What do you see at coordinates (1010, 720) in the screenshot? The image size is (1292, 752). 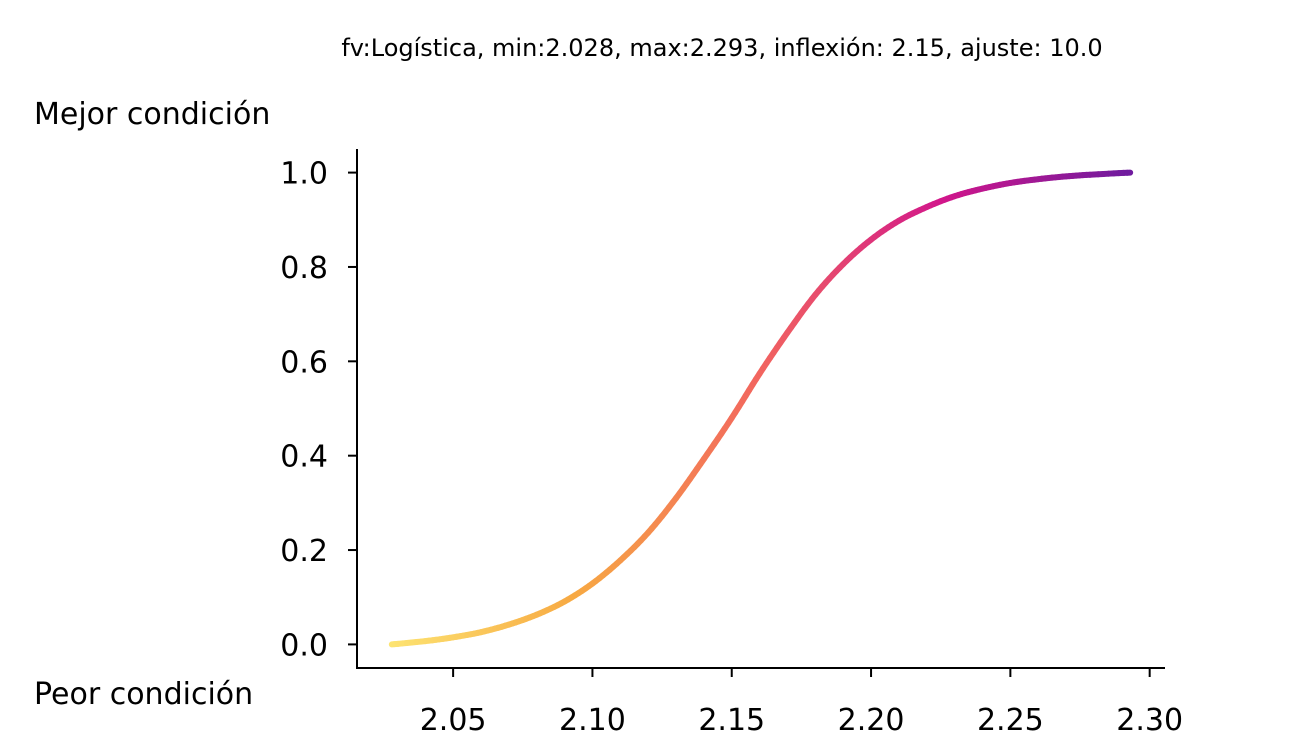 I see `x-tick-label: 2.25` at bounding box center [1010, 720].